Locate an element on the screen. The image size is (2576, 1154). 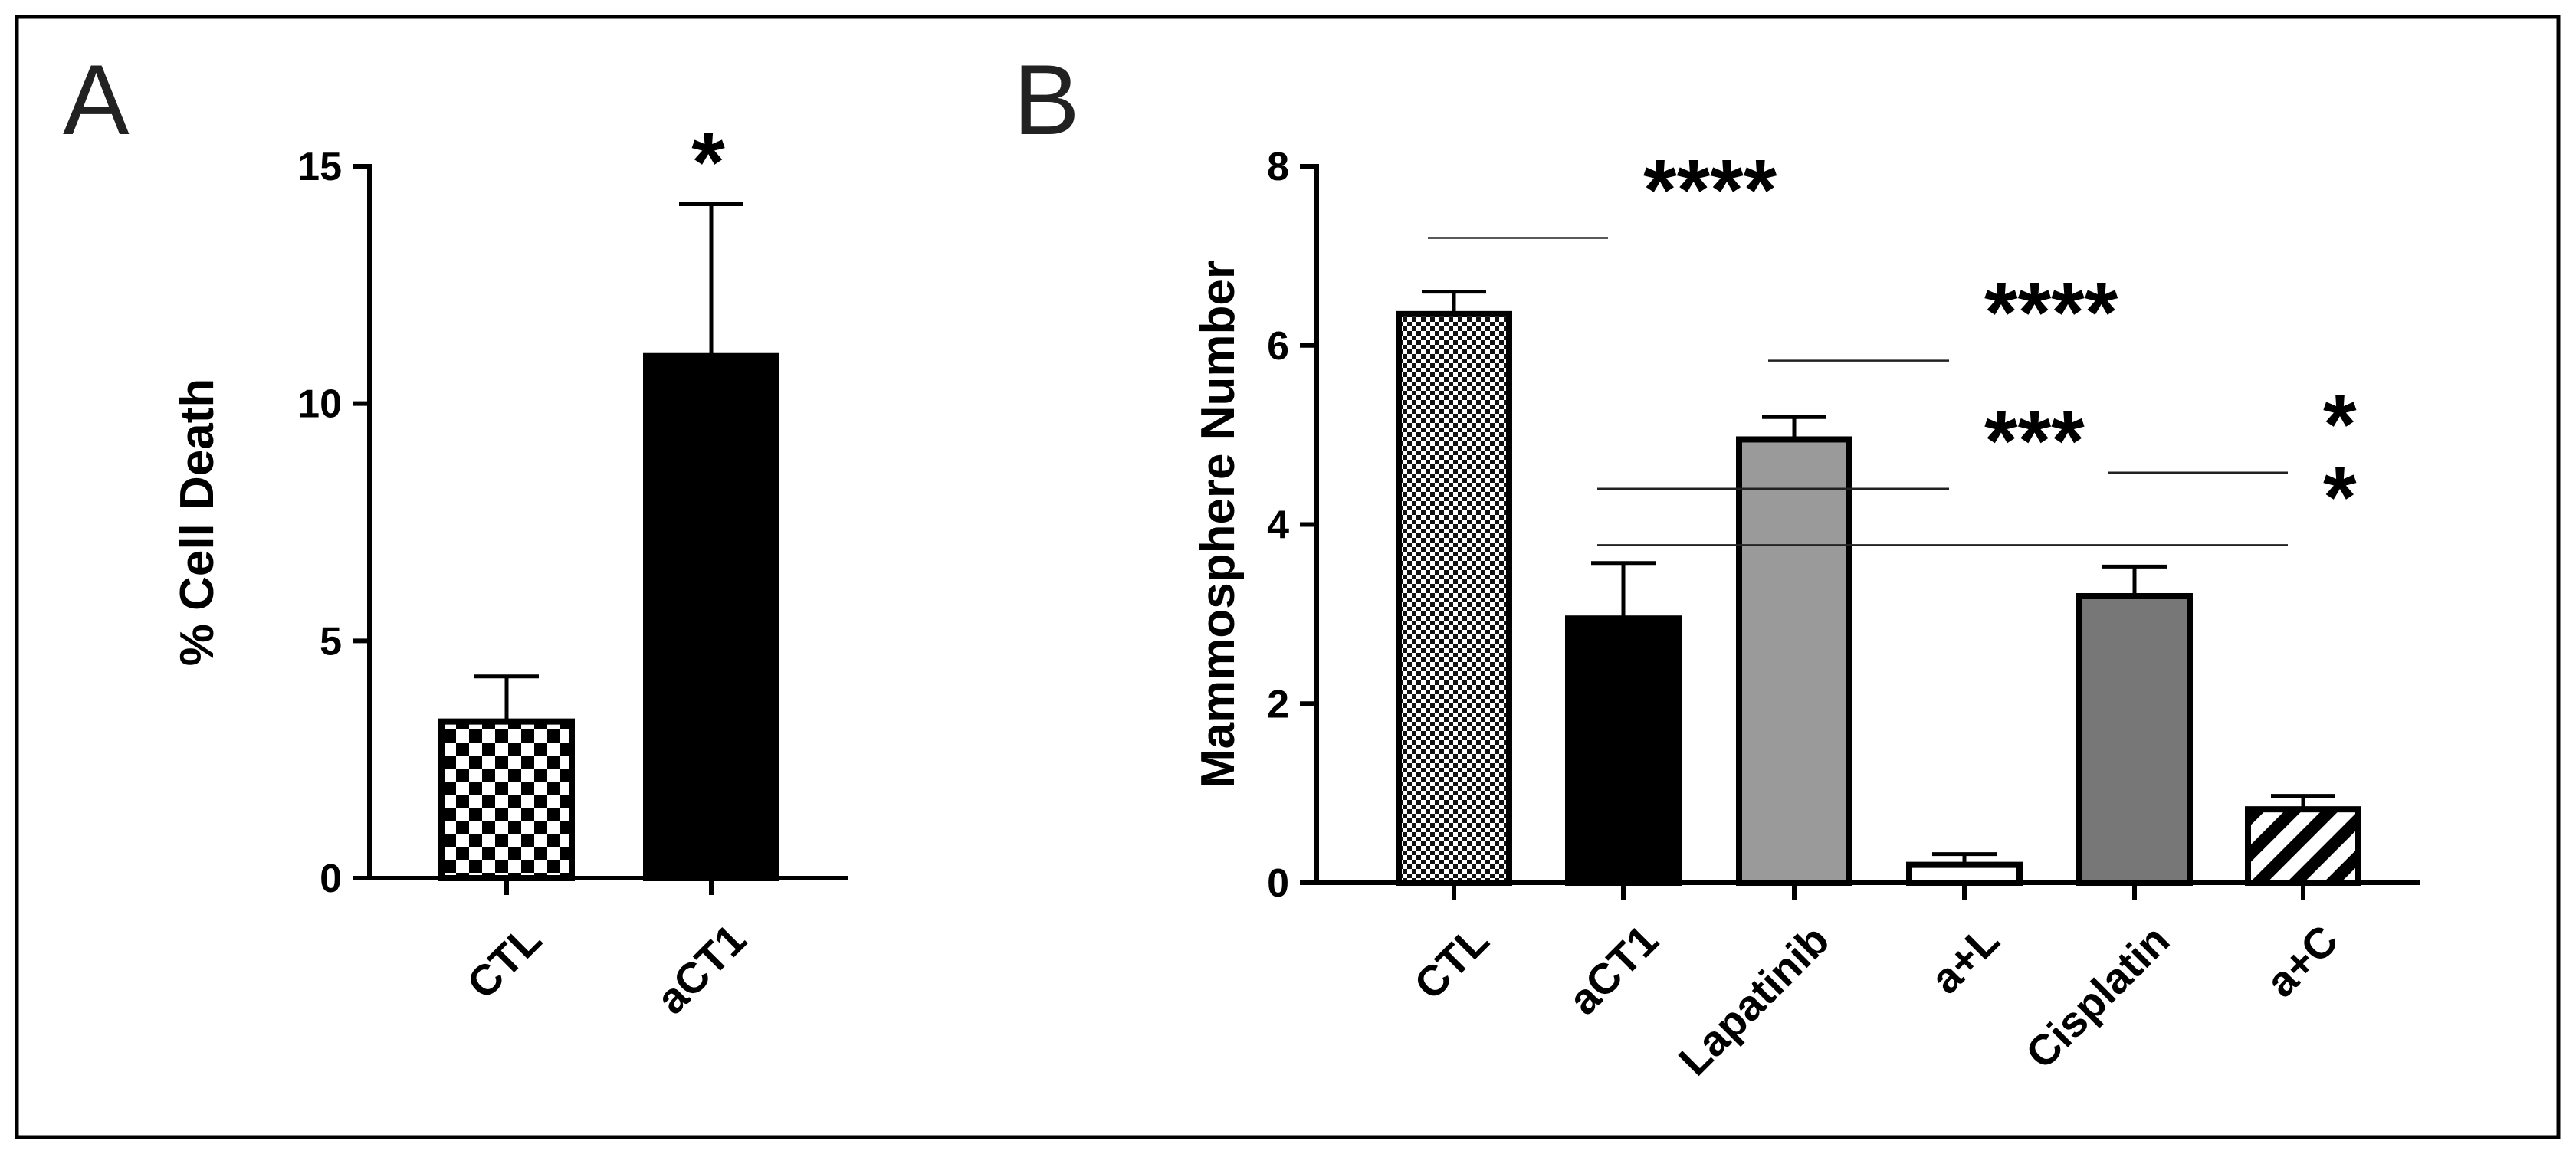
panel-a-y-tick-label: 10 is located at coordinates (319, 405).